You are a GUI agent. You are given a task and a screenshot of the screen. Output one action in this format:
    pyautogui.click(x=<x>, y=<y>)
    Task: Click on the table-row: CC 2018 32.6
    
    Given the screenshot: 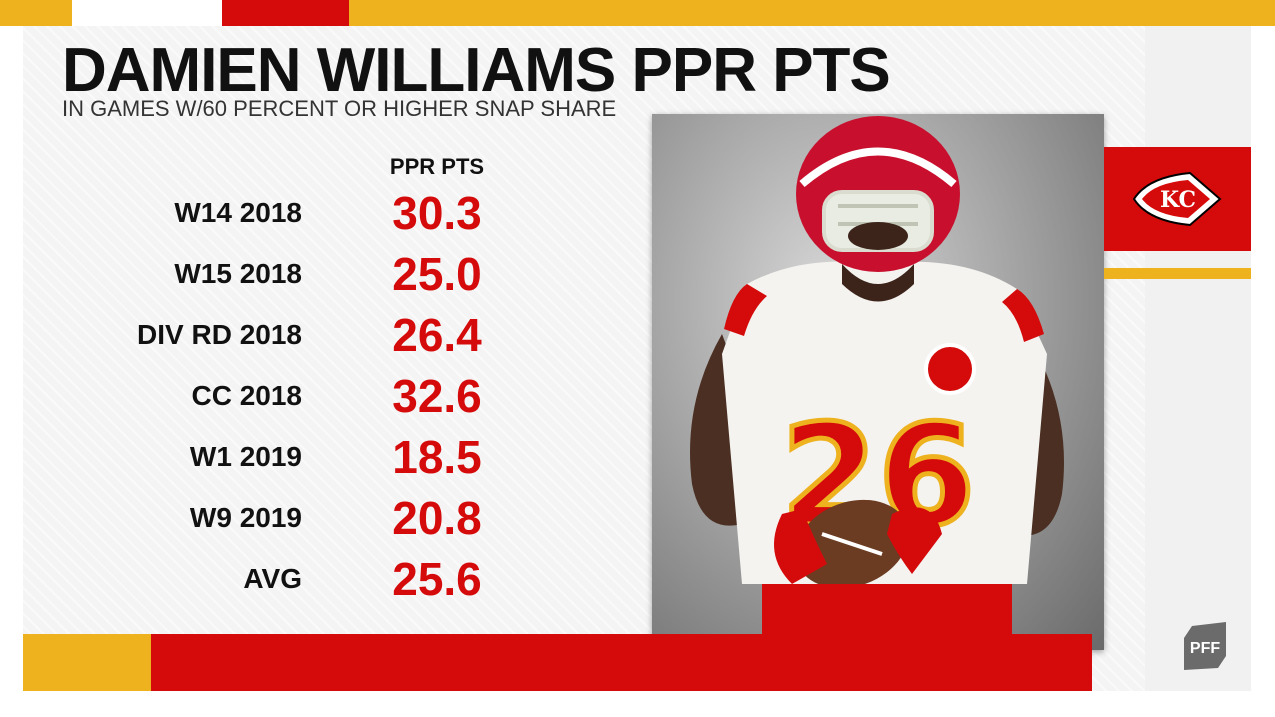 What is the action you would take?
    pyautogui.click(x=260, y=395)
    